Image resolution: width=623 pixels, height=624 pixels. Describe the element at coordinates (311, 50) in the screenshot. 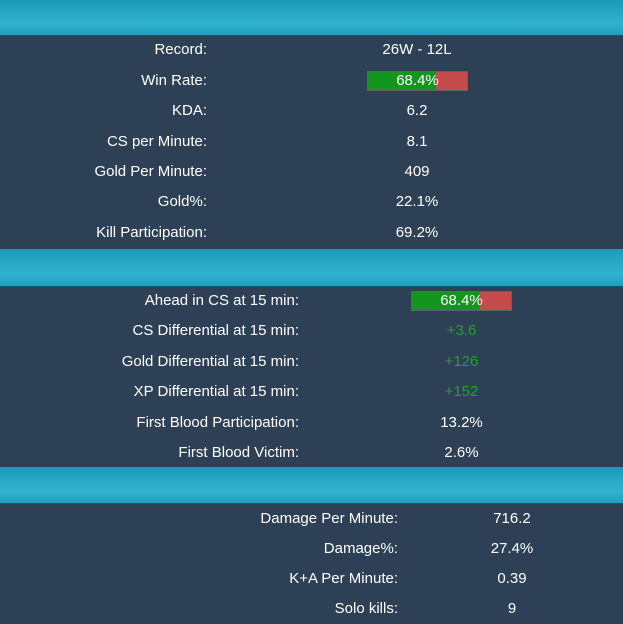

I see `stat-row-record: Record: 26W - 12L` at that location.